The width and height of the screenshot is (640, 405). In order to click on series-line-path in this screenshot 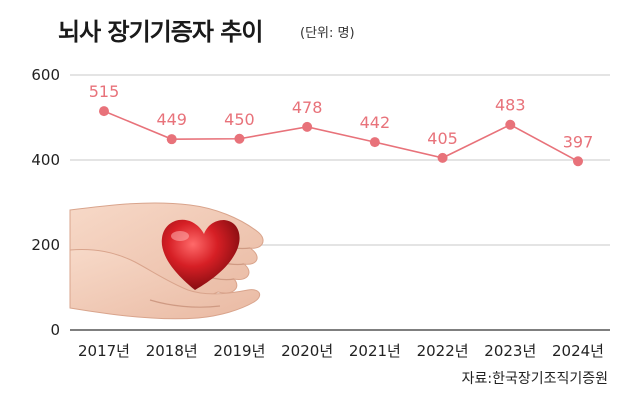, I will do `click(341, 136)`.